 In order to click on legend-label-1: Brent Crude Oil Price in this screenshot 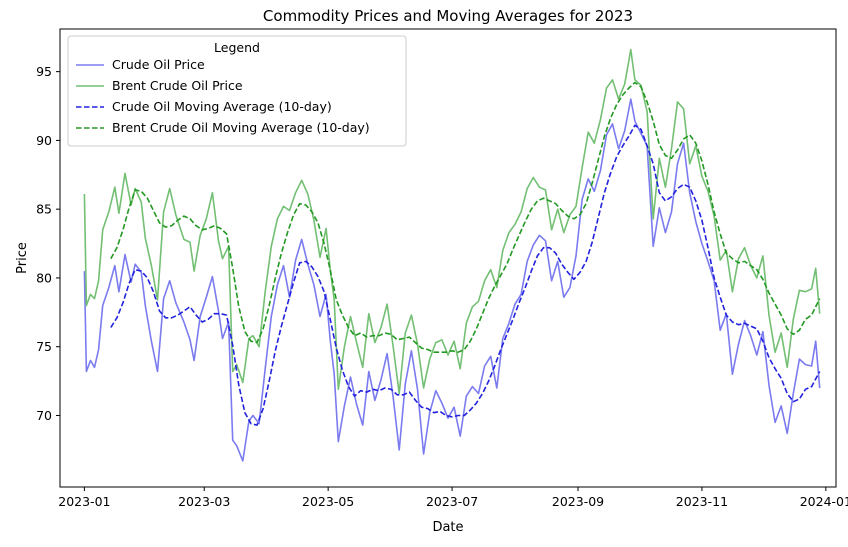, I will do `click(177, 85)`.